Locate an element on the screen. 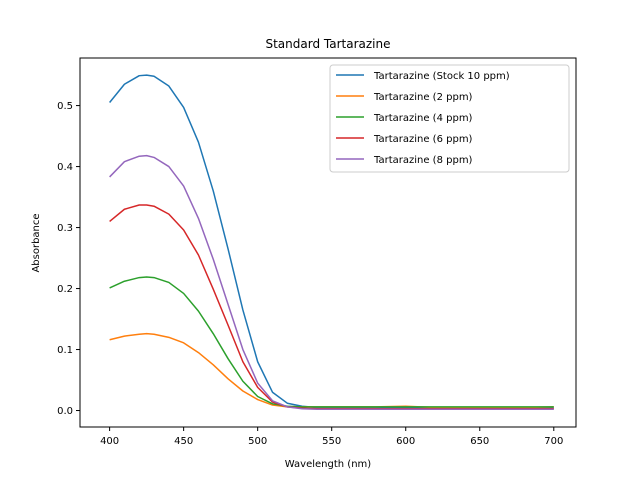 This screenshot has height=480, width=640. x-tick-label: 650 is located at coordinates (479, 441).